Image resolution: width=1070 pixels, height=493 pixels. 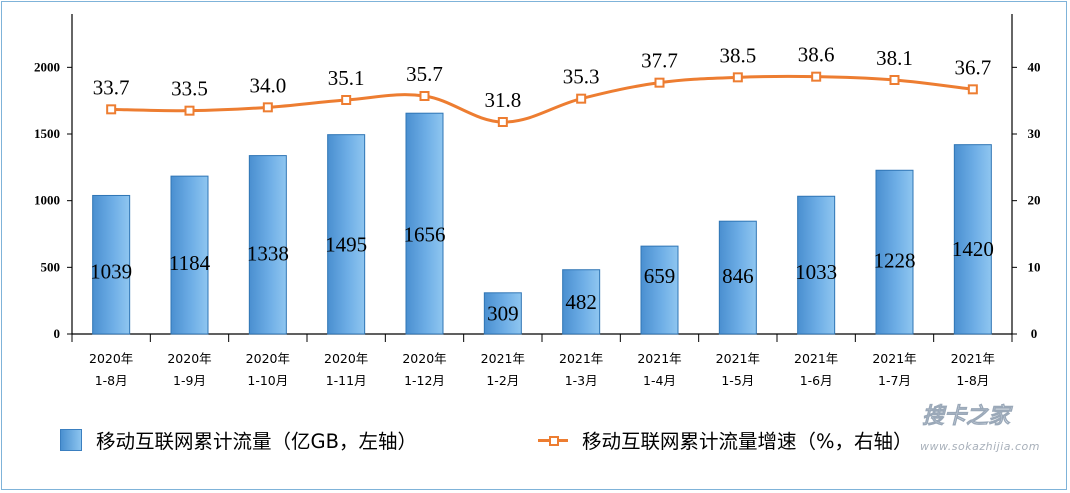 I want to click on line-data-label: 35.3, so click(x=581, y=77).